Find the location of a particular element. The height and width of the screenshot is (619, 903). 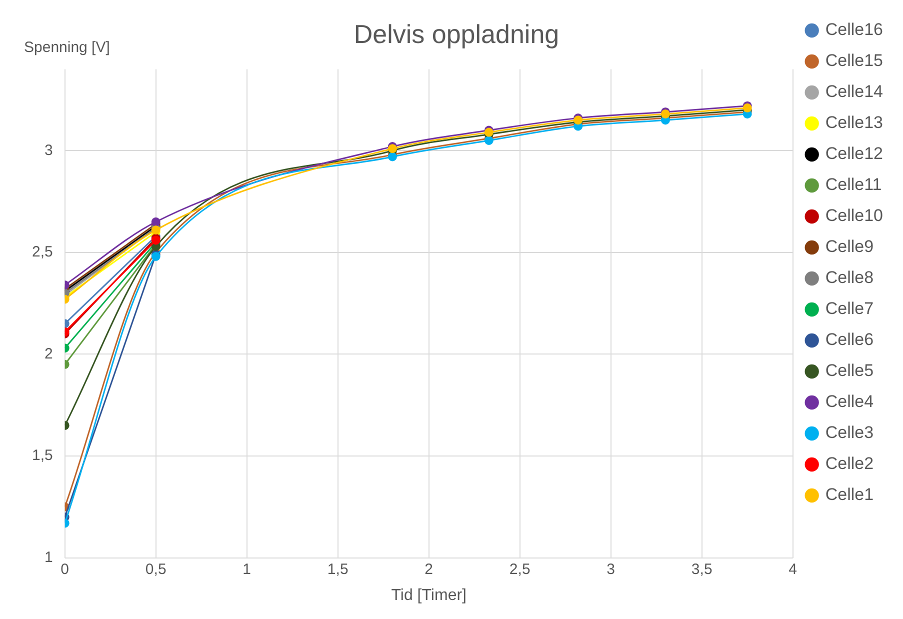

y-tick-label: 2,5 is located at coordinates (42, 252).